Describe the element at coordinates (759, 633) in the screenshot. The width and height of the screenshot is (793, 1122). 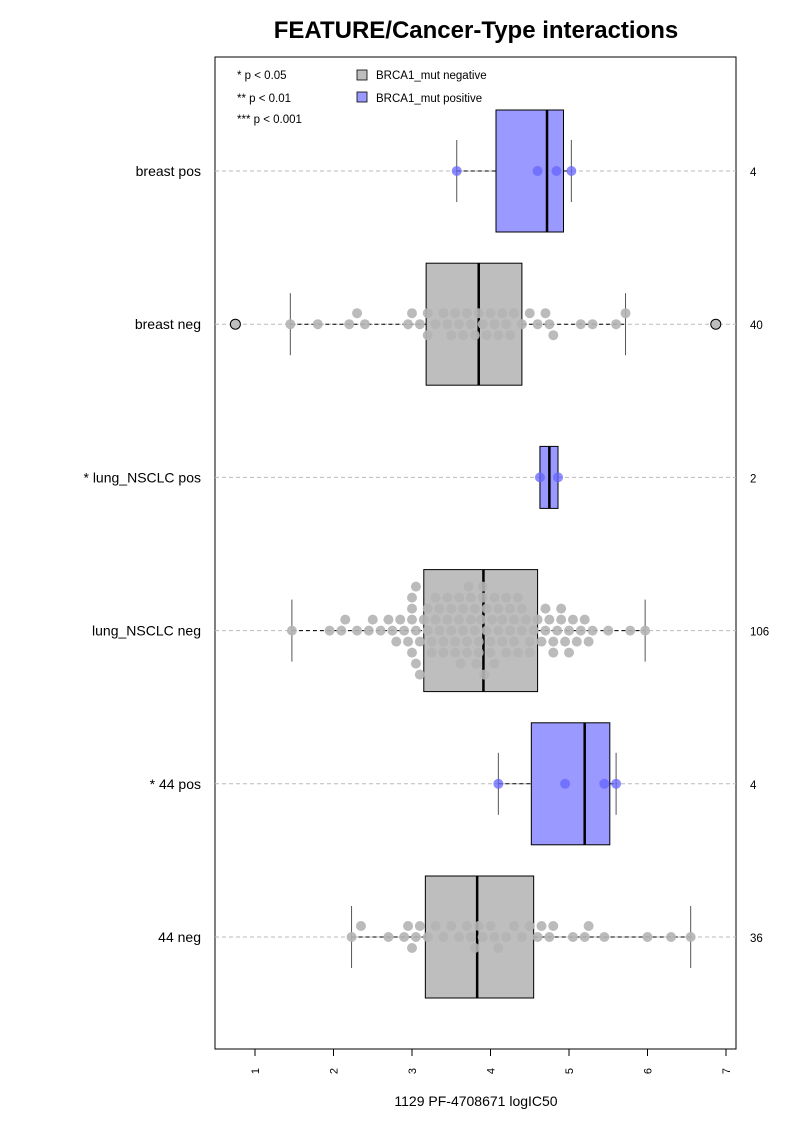
I see `group-count: 106` at that location.